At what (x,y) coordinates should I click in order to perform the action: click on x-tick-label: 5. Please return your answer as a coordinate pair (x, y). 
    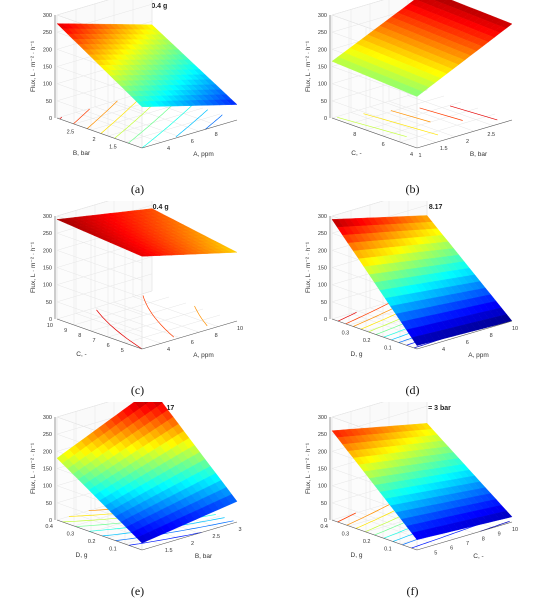
    Looking at the image, I should click on (435, 553).